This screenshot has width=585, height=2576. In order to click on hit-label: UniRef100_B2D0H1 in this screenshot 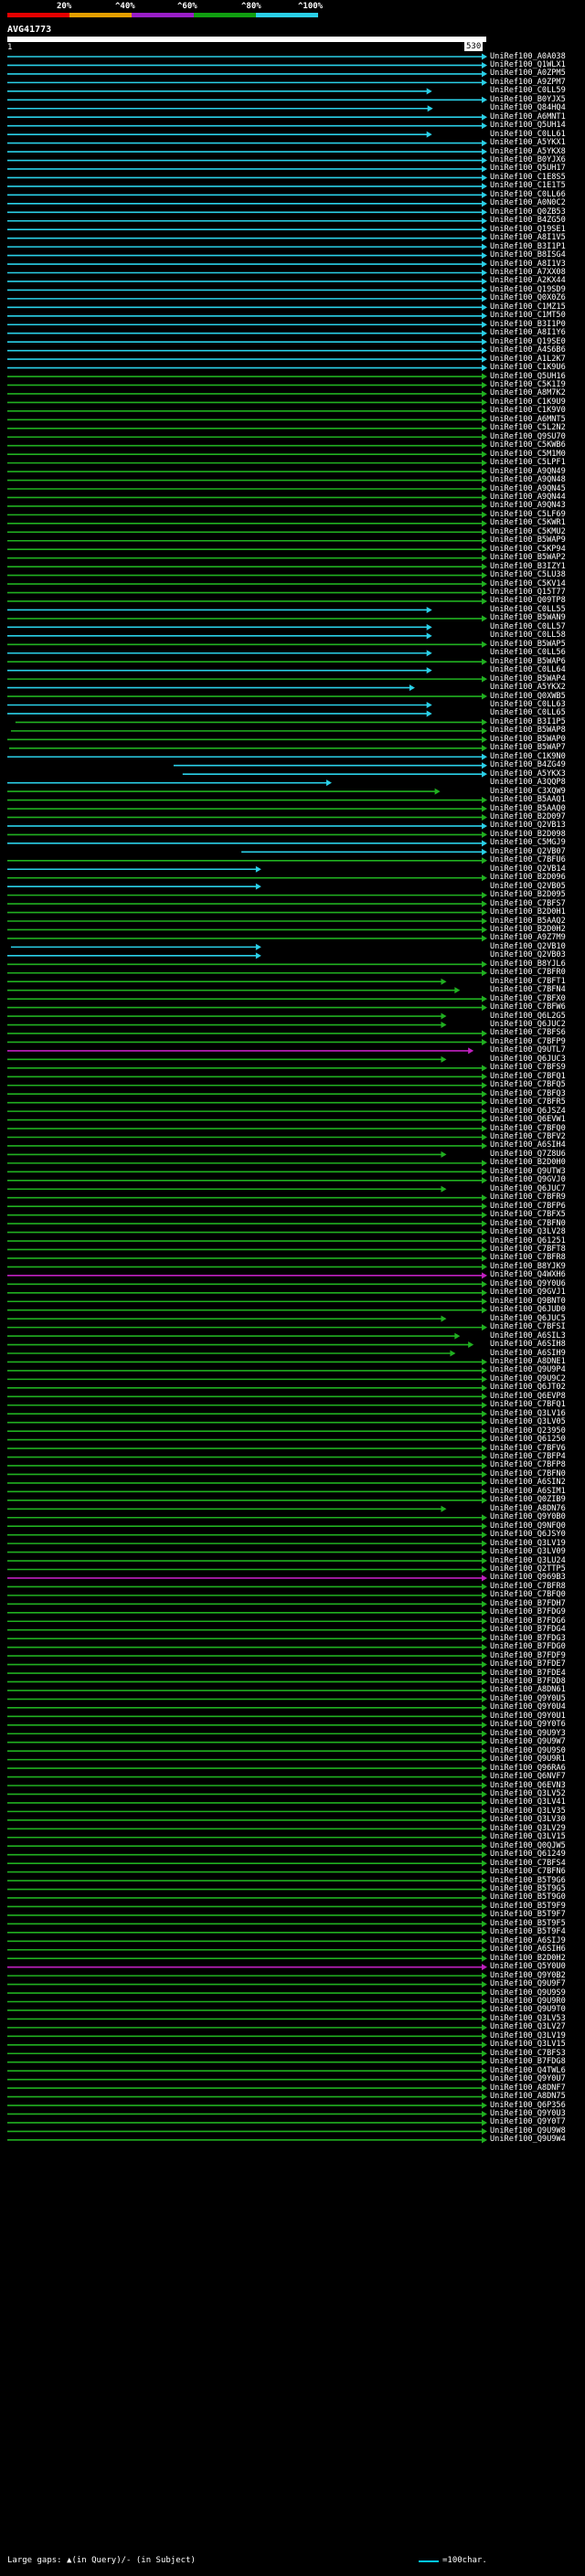, I will do `click(528, 912)`.